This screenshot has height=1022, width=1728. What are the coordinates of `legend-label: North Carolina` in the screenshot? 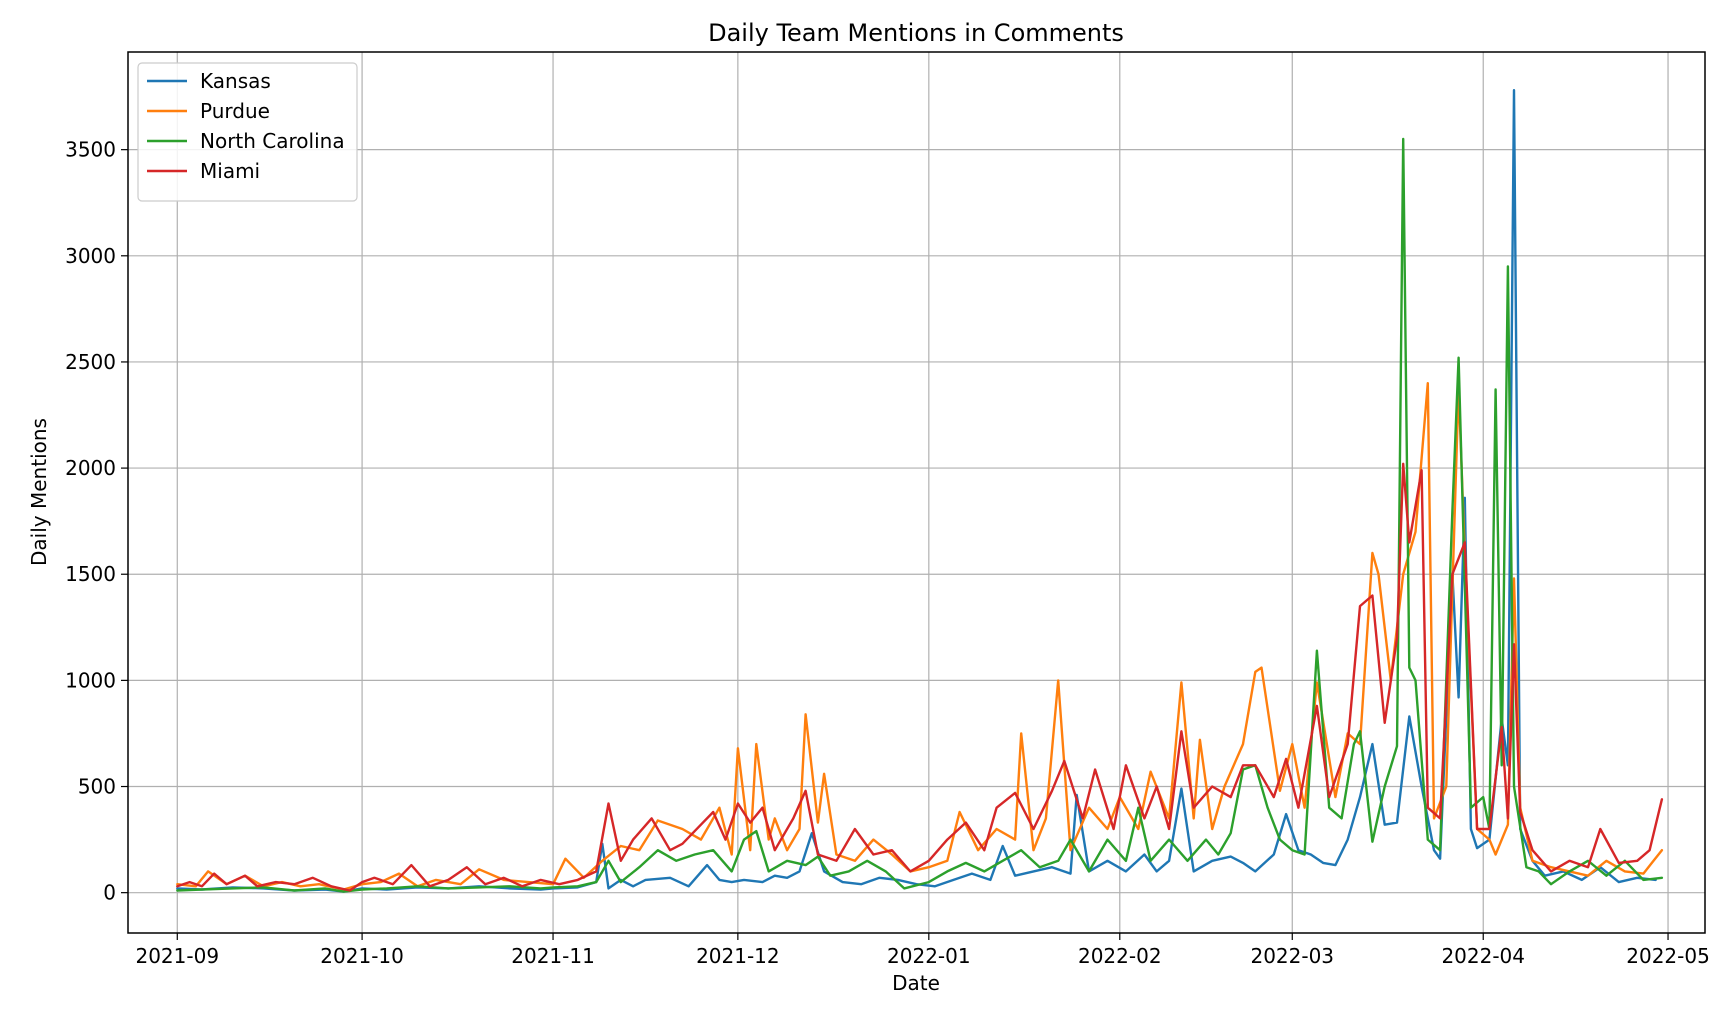 It's located at (272, 141).